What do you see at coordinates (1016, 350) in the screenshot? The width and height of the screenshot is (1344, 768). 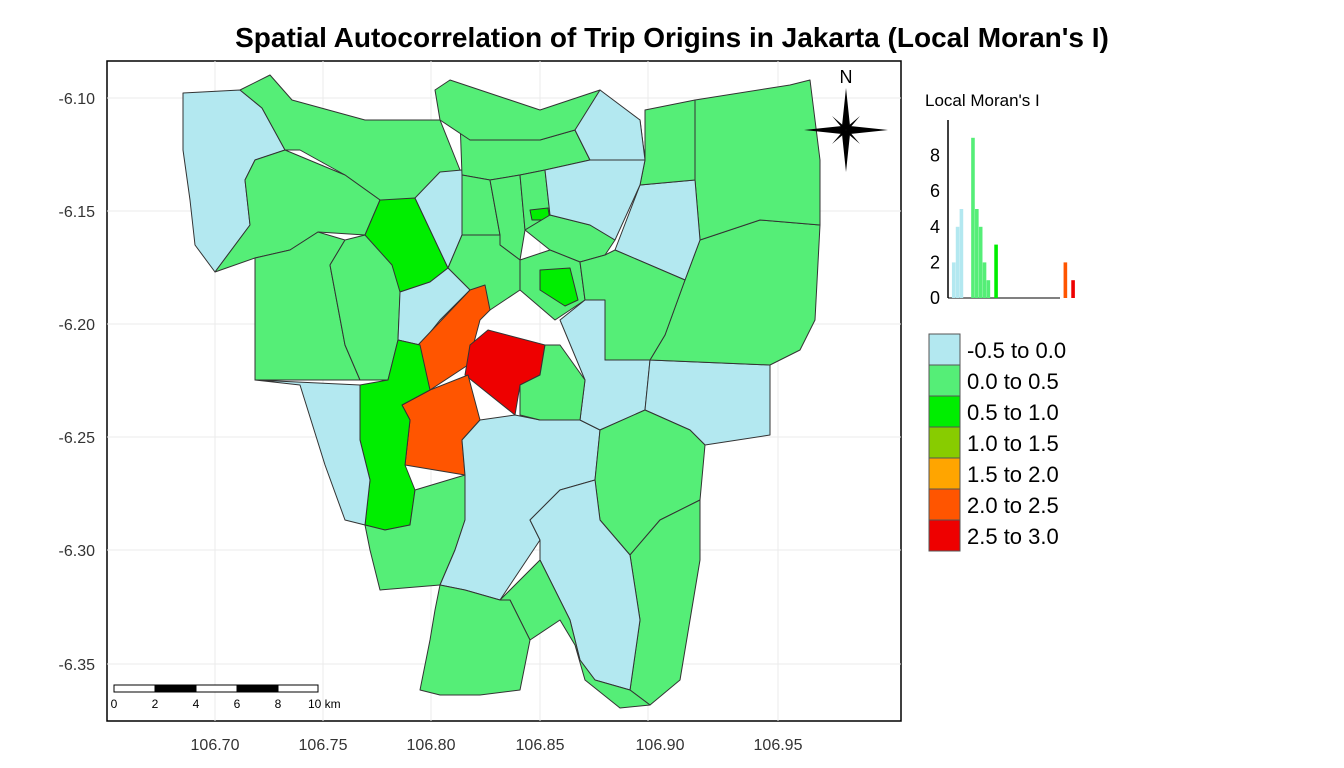 I see `legend-label: -0.5 to 0.0` at bounding box center [1016, 350].